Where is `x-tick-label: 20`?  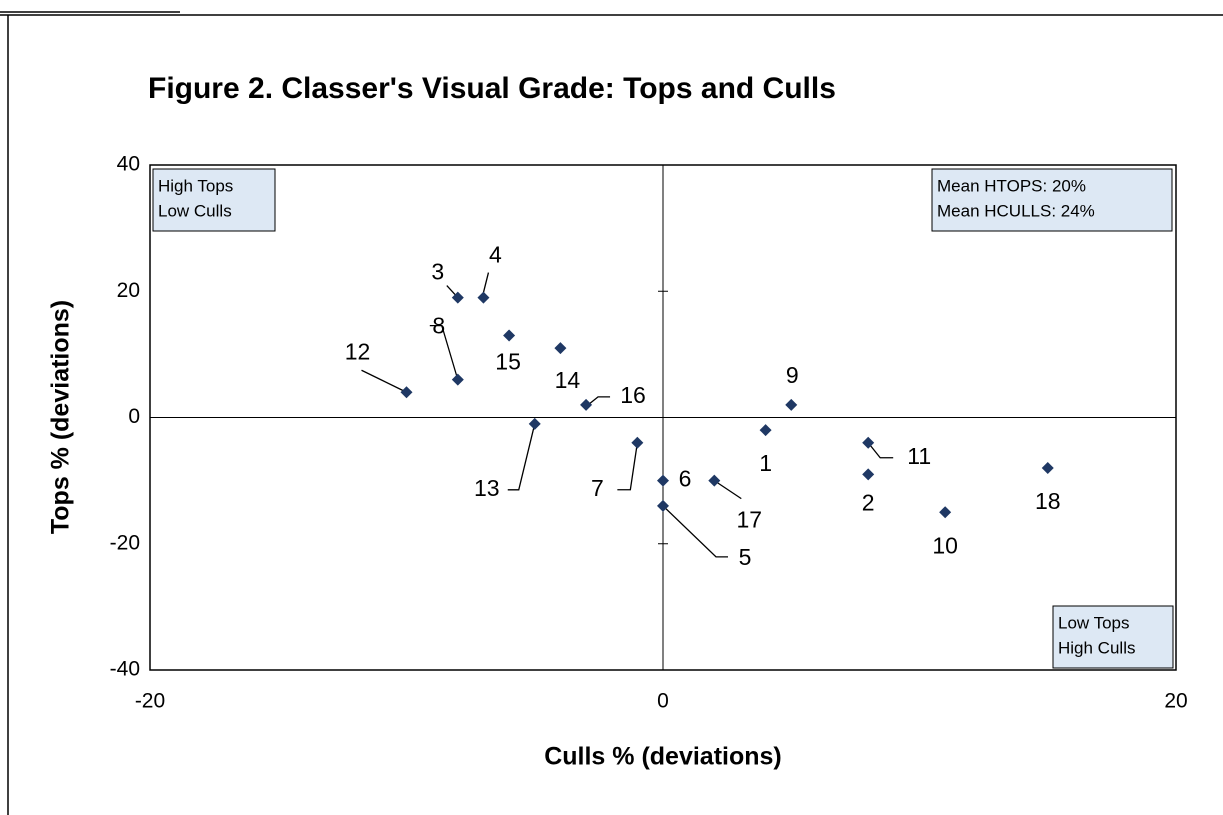 x-tick-label: 20 is located at coordinates (1175, 701).